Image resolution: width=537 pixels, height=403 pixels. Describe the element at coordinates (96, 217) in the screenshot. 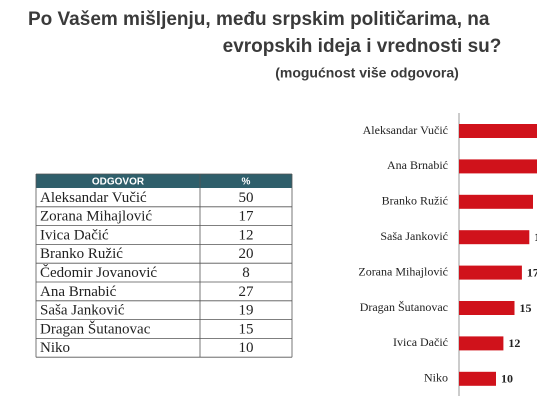

I see `table-cell: Zorana Mihajlović` at that location.